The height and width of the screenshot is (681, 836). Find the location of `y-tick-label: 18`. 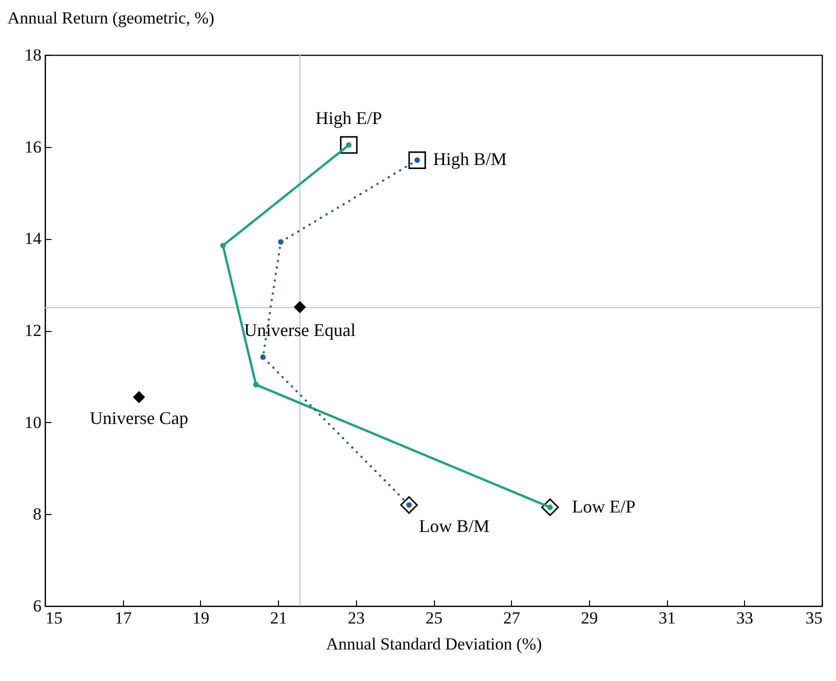

y-tick-label: 18 is located at coordinates (33, 55).